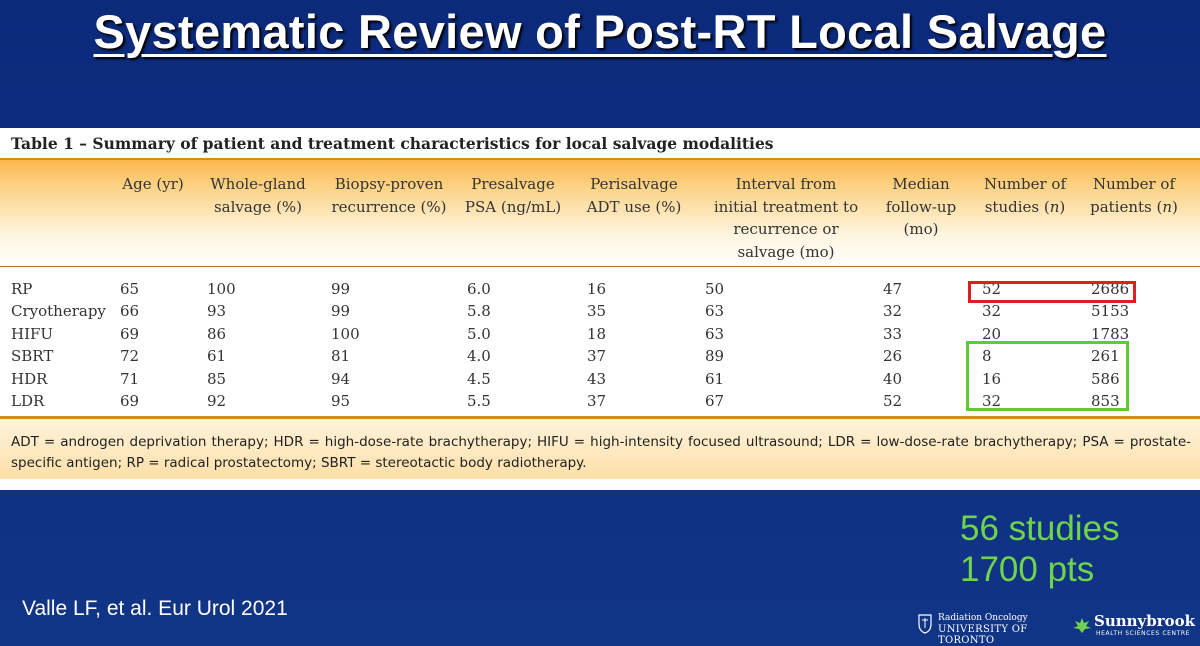 This screenshot has height=646, width=1200. What do you see at coordinates (513, 195) in the screenshot?
I see `column-header: Presalvage PSA (ng/mL)` at bounding box center [513, 195].